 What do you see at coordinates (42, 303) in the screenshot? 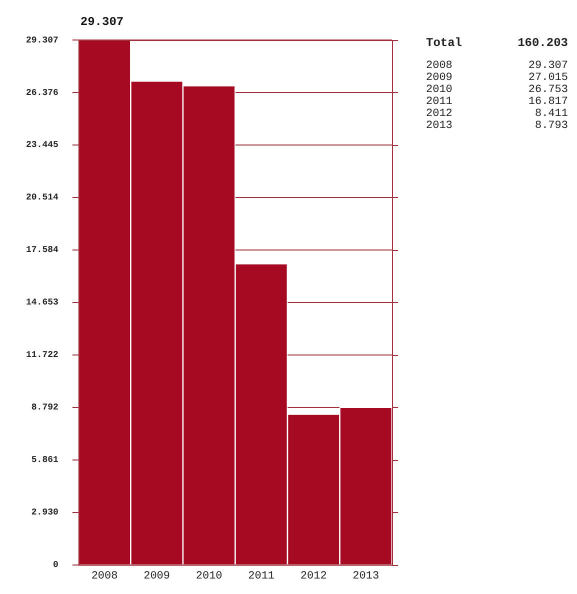
I see `y-tick-label: 14.653` at bounding box center [42, 303].